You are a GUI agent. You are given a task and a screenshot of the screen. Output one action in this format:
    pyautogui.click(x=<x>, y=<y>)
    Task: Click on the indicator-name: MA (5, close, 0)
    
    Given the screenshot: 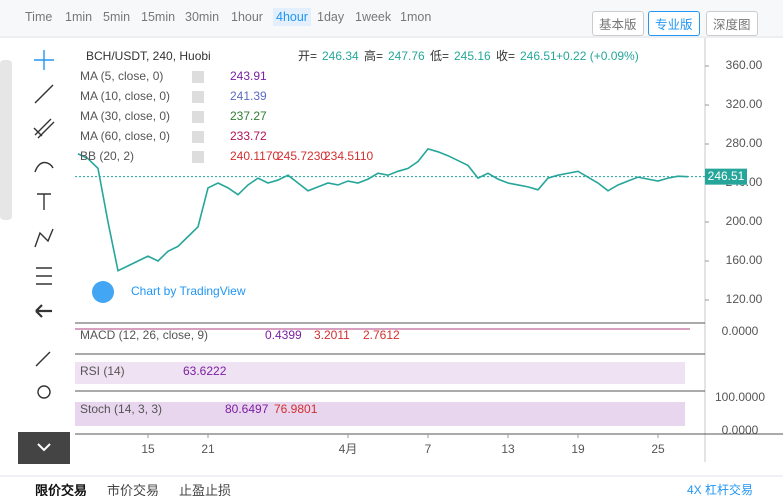 What is the action you would take?
    pyautogui.click(x=121, y=76)
    